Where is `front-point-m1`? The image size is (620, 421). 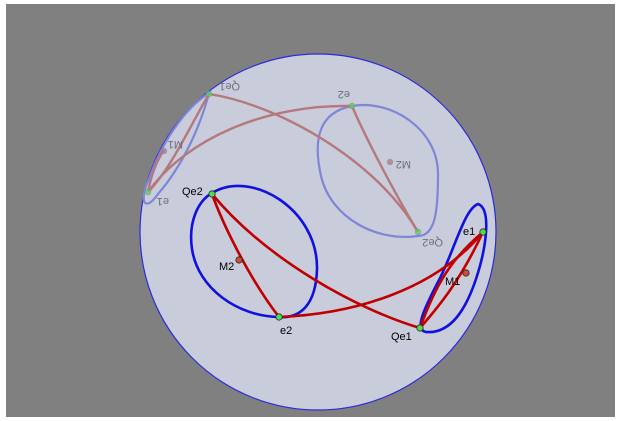 front-point-m1 is located at coordinates (466, 273).